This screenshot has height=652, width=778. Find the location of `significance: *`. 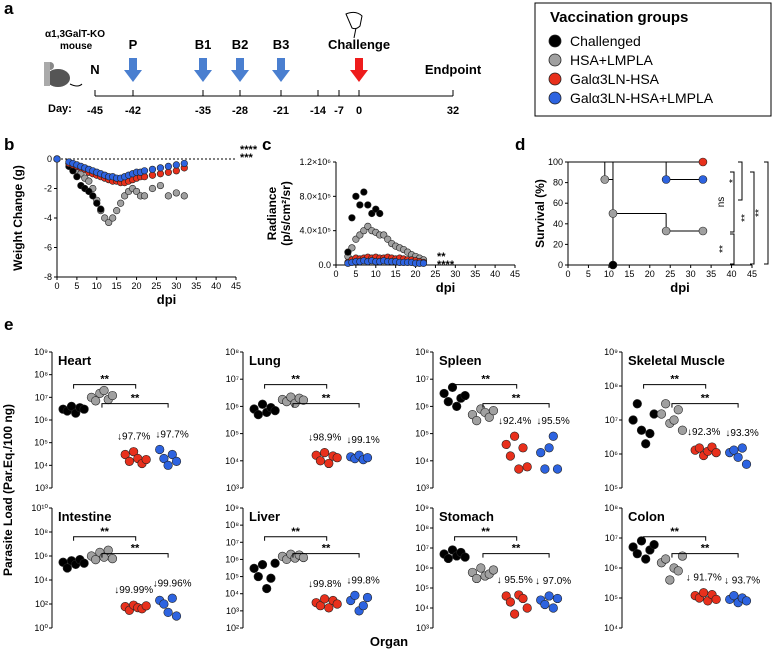

significance: * is located at coordinates (733, 181).